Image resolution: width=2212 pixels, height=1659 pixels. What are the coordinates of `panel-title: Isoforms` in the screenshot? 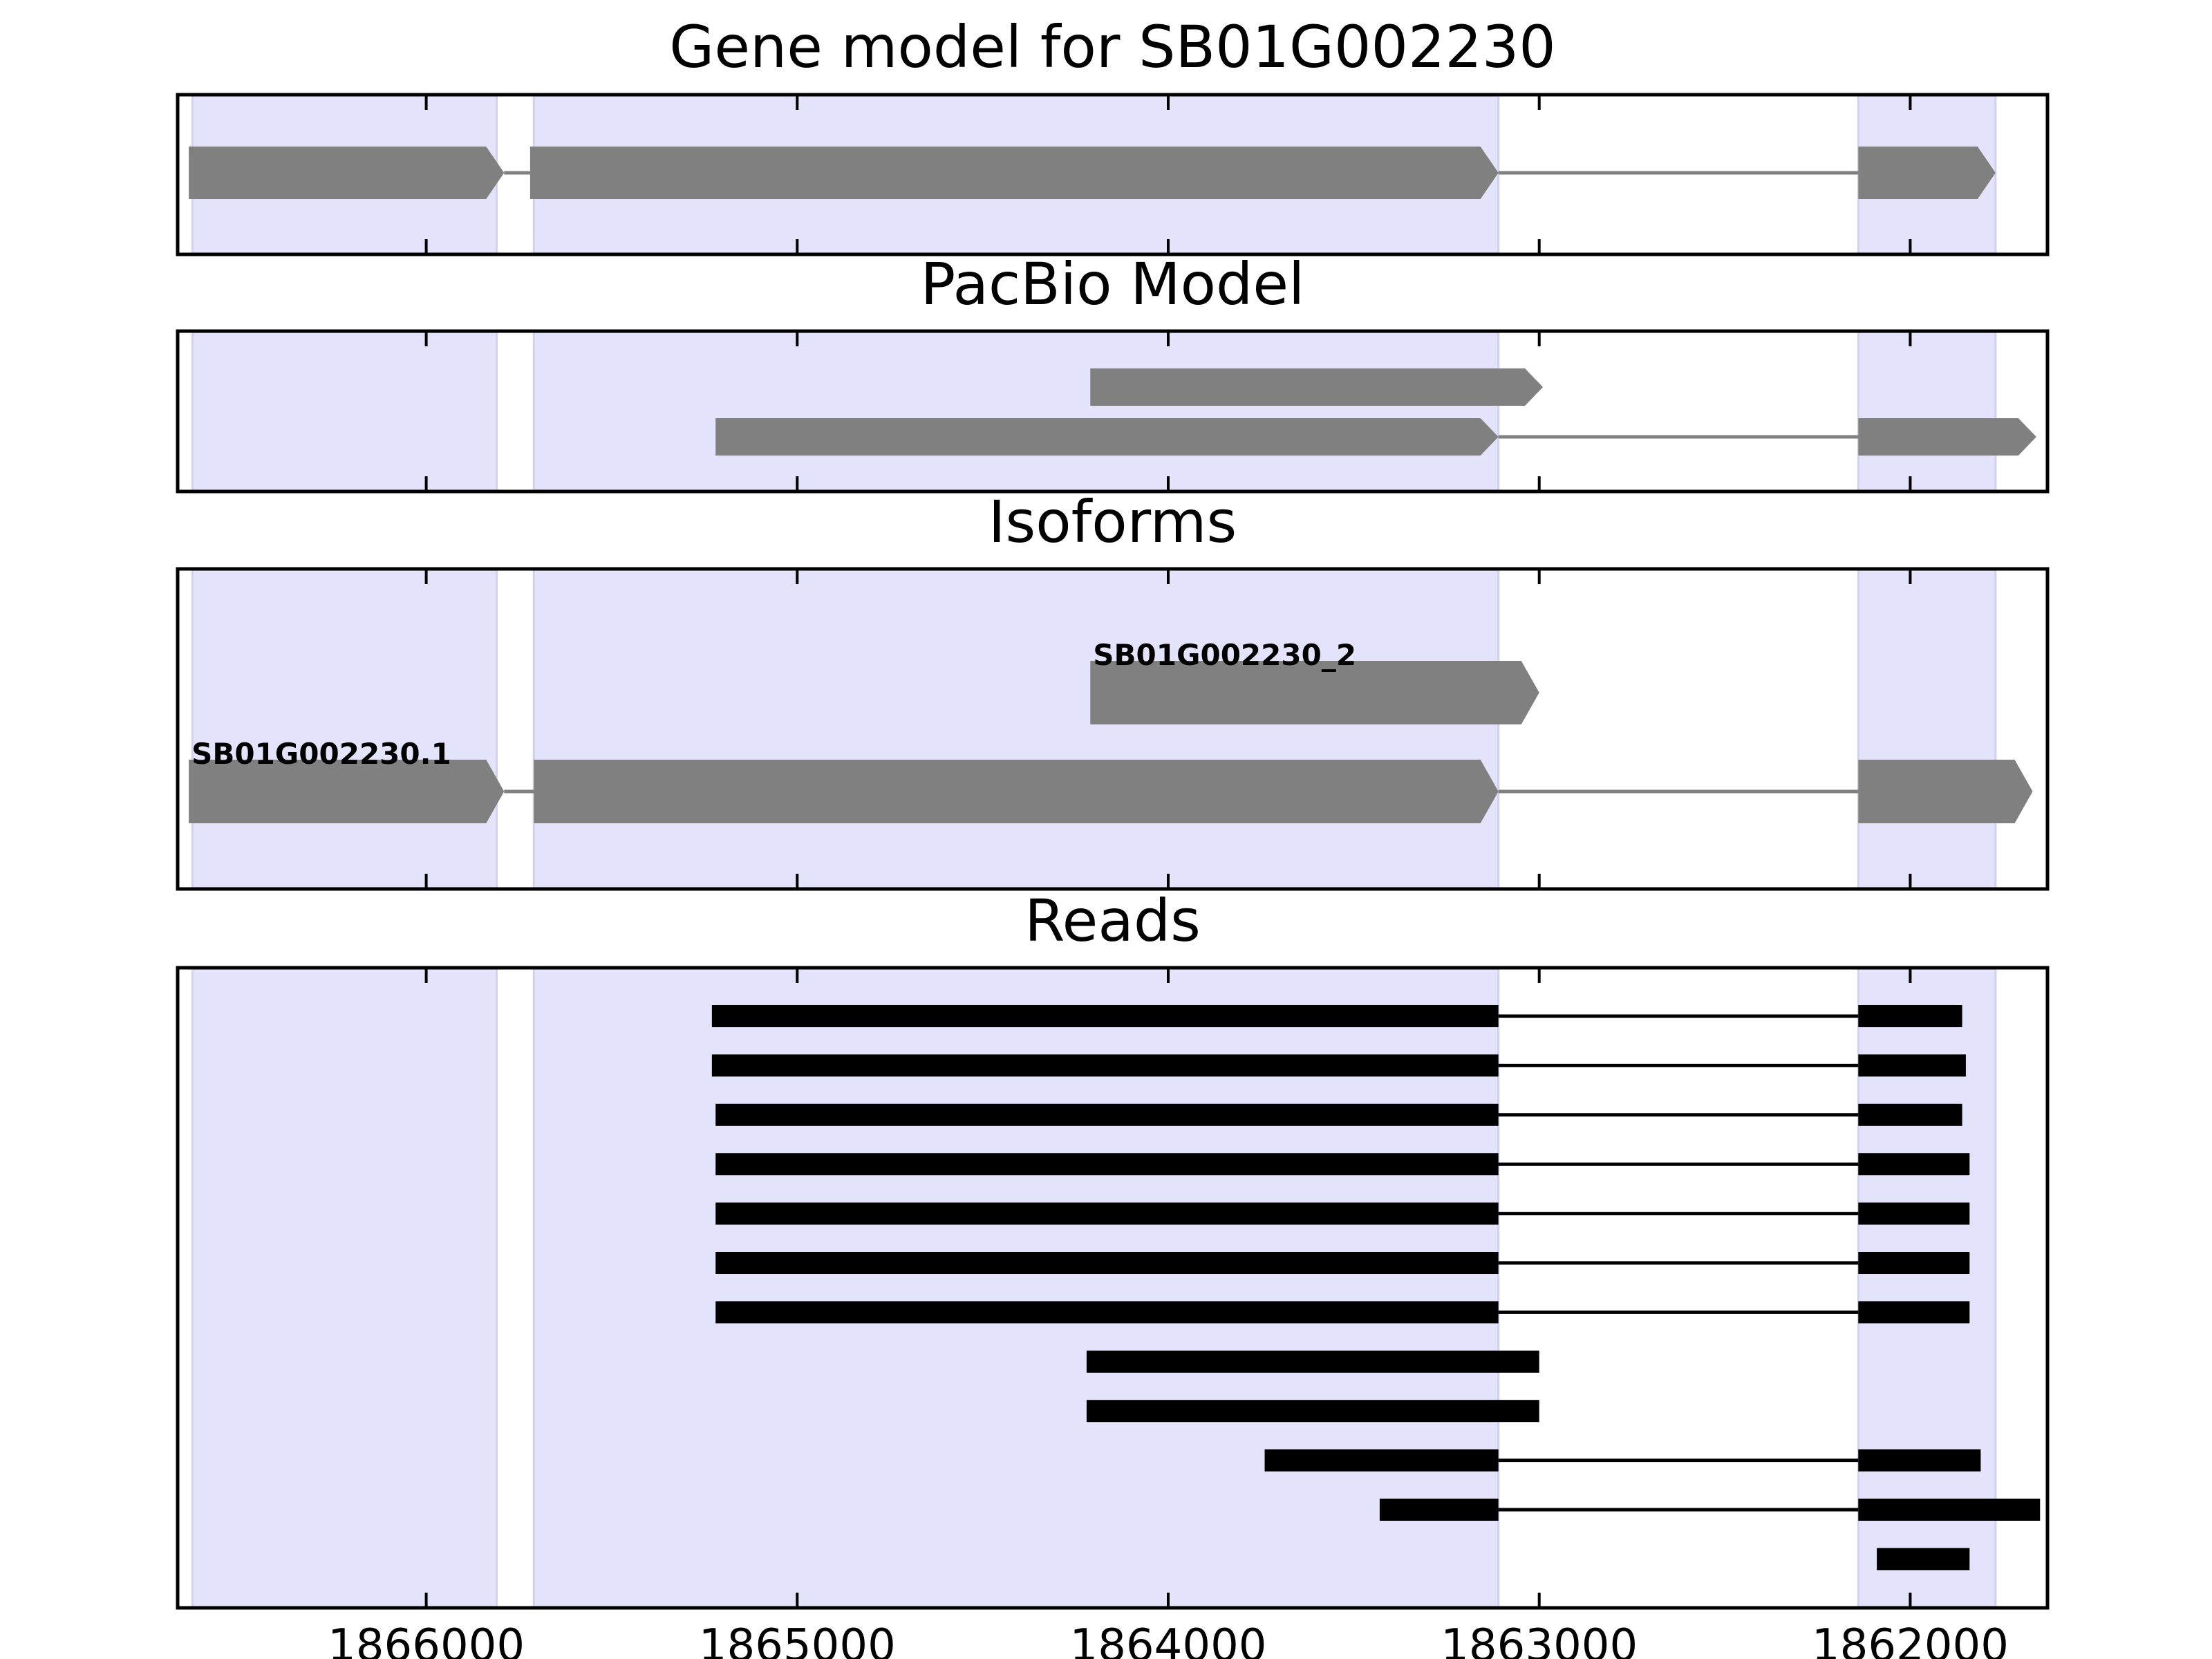 It's located at (1112, 522).